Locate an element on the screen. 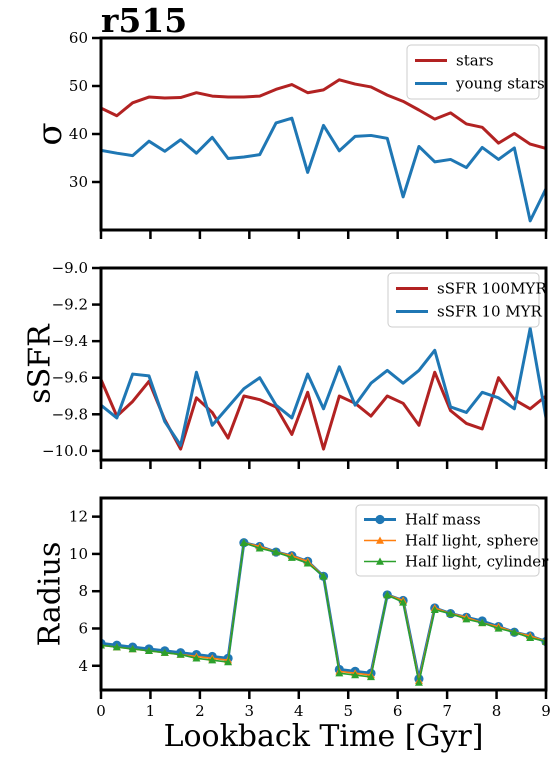  y-tick-label: −10.0 is located at coordinates (65, 451).